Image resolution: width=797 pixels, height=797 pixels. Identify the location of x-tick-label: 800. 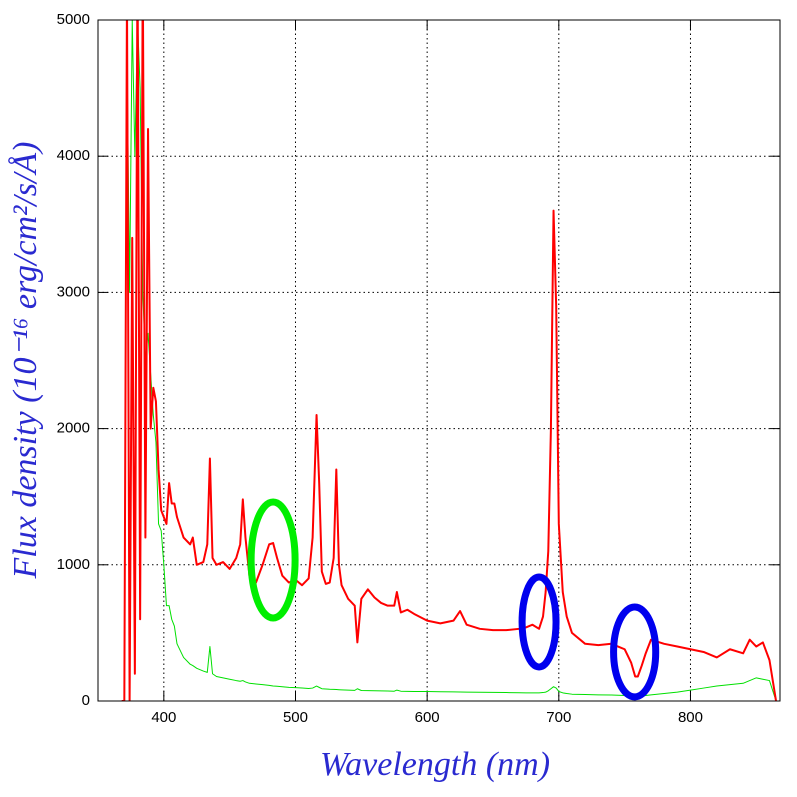
(690, 717).